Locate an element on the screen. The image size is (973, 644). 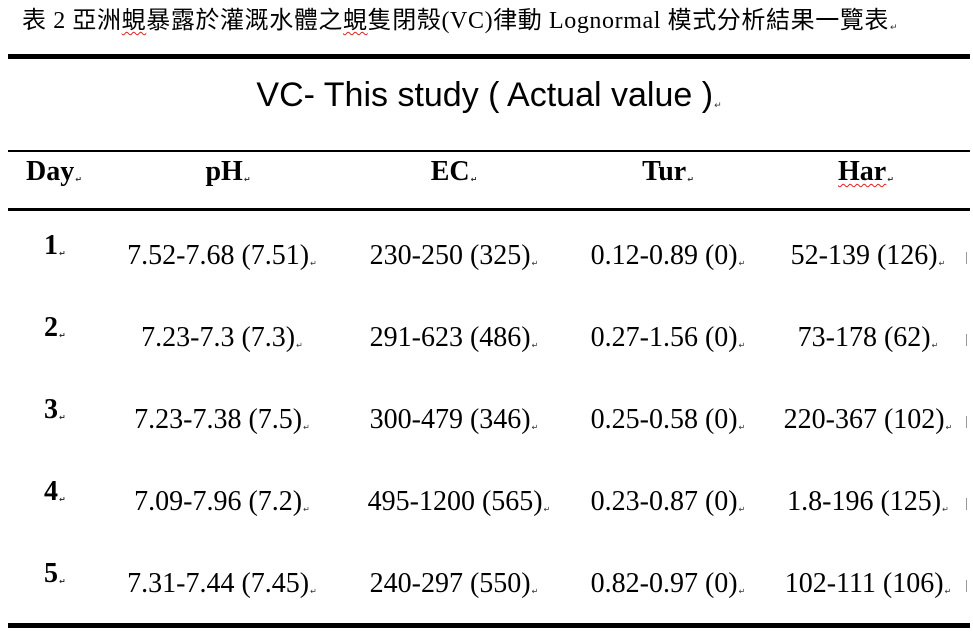
header-har-label: Har is located at coordinates (862, 171).